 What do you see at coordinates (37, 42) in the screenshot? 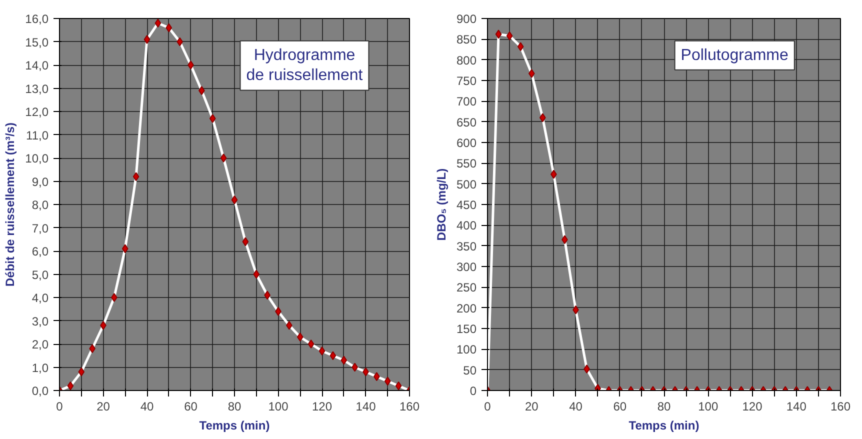
I see `y-tick-label: 15,0` at bounding box center [37, 42].